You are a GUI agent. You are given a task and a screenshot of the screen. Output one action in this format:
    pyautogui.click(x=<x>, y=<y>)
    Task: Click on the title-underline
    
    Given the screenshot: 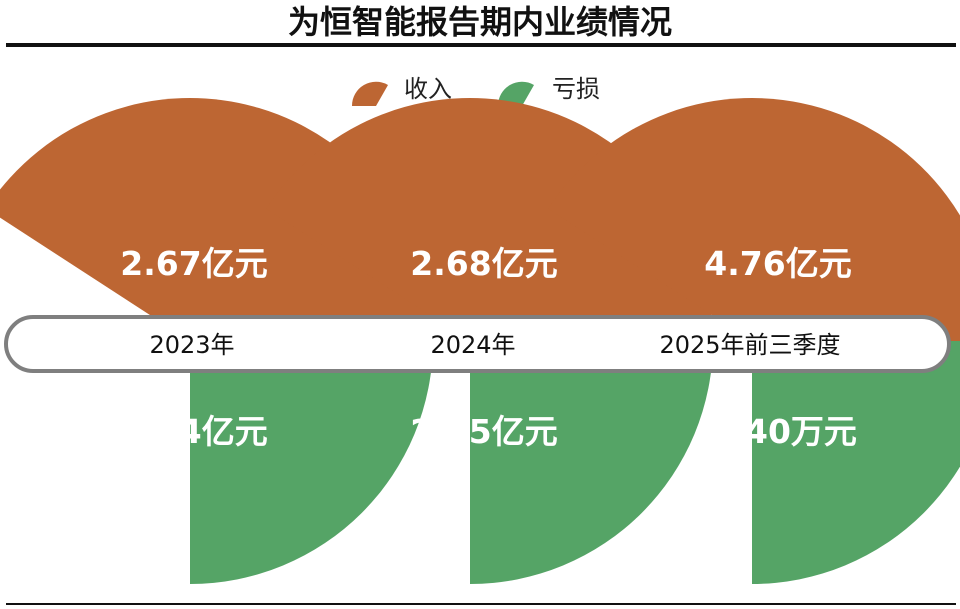 What is the action you would take?
    pyautogui.click(x=481, y=45)
    